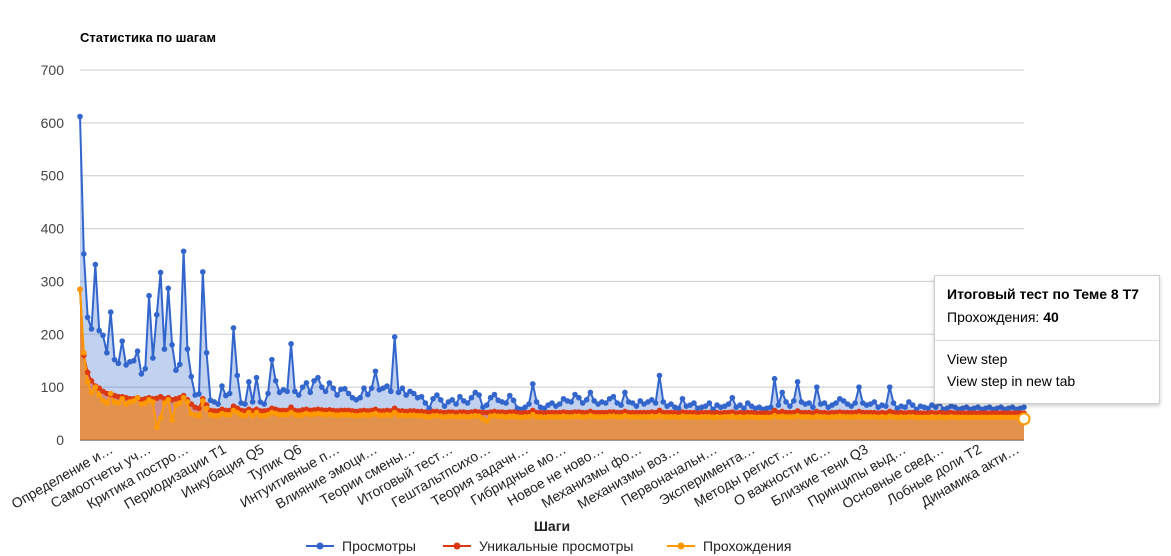 This screenshot has width=1171, height=556. I want to click on legend-item: Просмотры, so click(361, 546).